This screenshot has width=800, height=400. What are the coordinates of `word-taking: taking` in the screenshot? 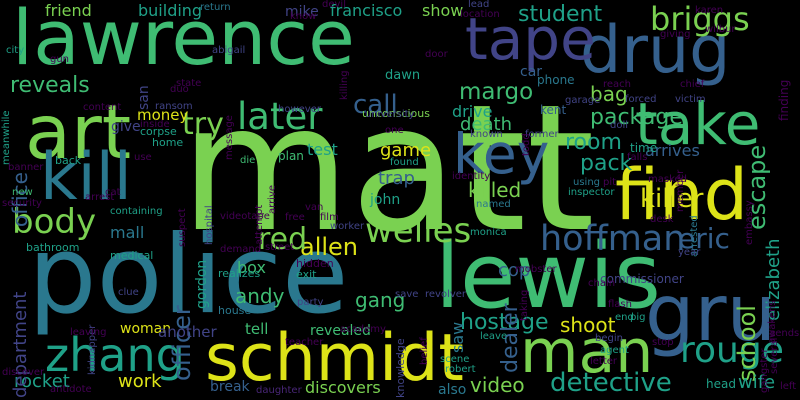 It's located at (524, 305).